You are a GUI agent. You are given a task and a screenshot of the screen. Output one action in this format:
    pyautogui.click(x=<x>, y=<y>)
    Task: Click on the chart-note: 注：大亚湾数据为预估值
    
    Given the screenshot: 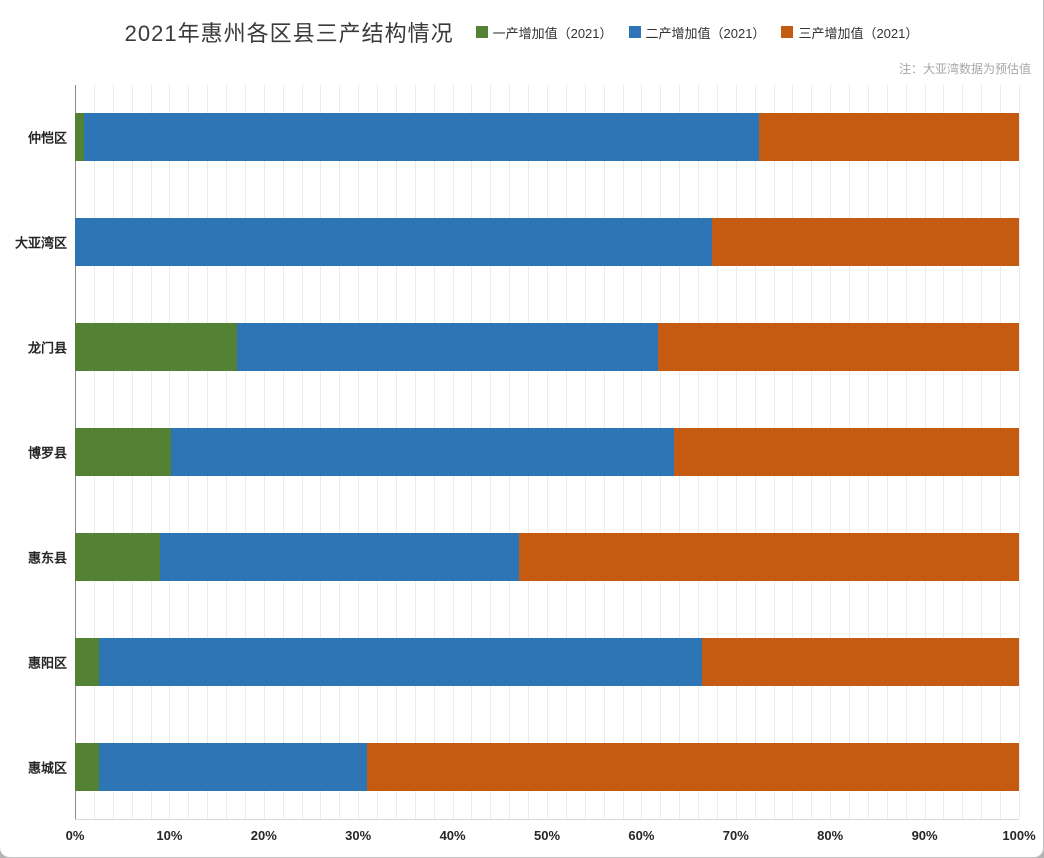 What is the action you would take?
    pyautogui.click(x=964, y=69)
    